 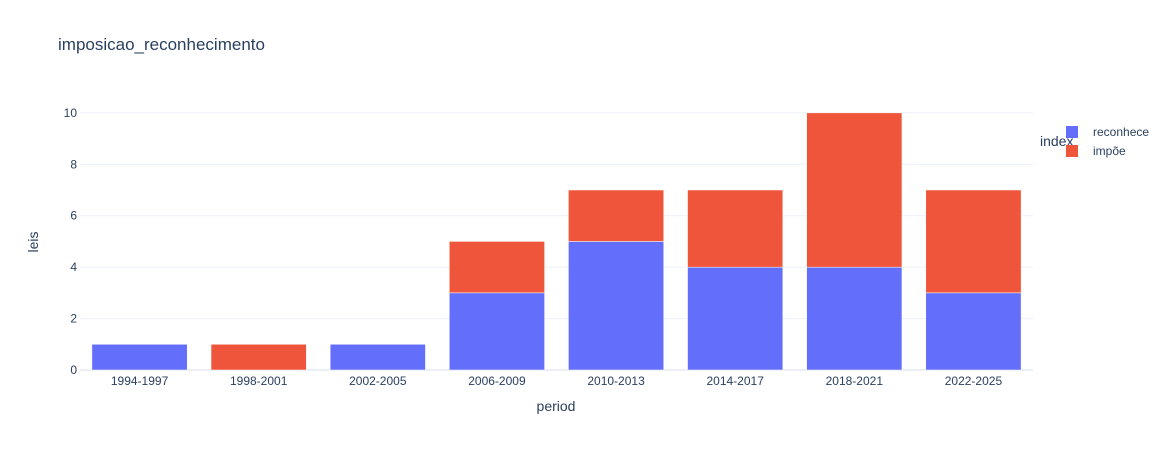 What do you see at coordinates (73, 319) in the screenshot?
I see `y-tick-label: 2` at bounding box center [73, 319].